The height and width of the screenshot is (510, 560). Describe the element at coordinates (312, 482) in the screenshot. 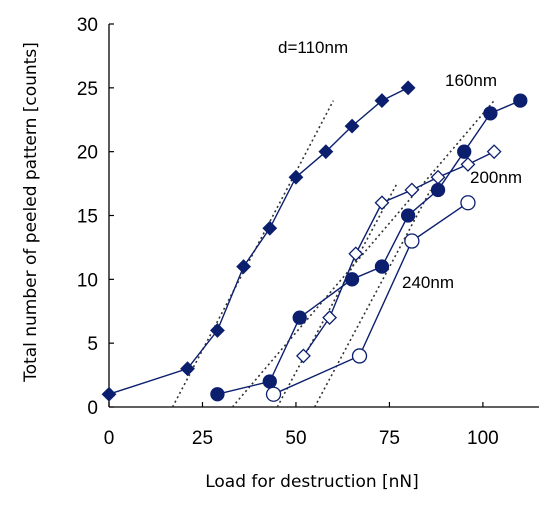

I see `x-axis-title: Load for destruction [nN]` at that location.